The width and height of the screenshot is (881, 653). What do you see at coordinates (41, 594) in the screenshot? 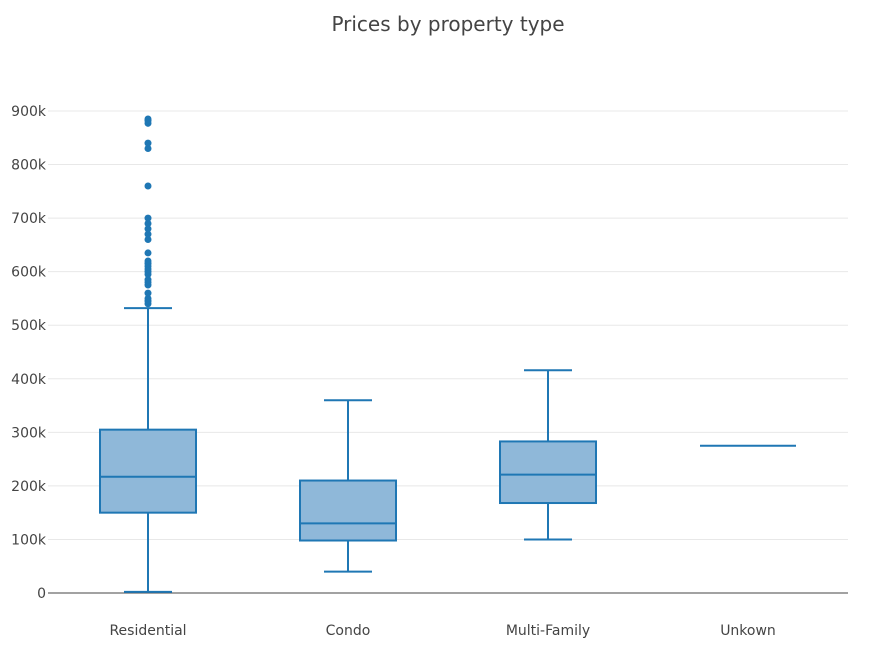
I see `y-tick-label: 0` at bounding box center [41, 594].